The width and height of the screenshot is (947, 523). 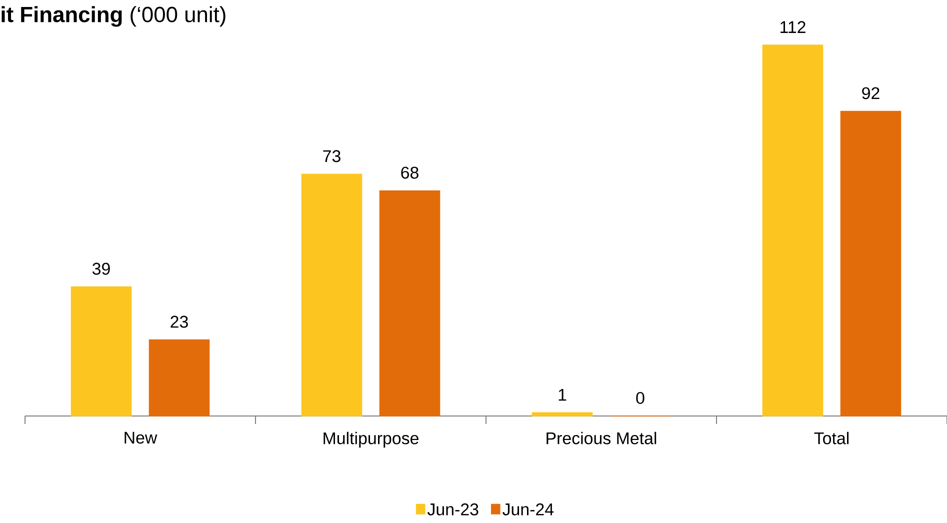 I want to click on data-label: 112, so click(x=793, y=27).